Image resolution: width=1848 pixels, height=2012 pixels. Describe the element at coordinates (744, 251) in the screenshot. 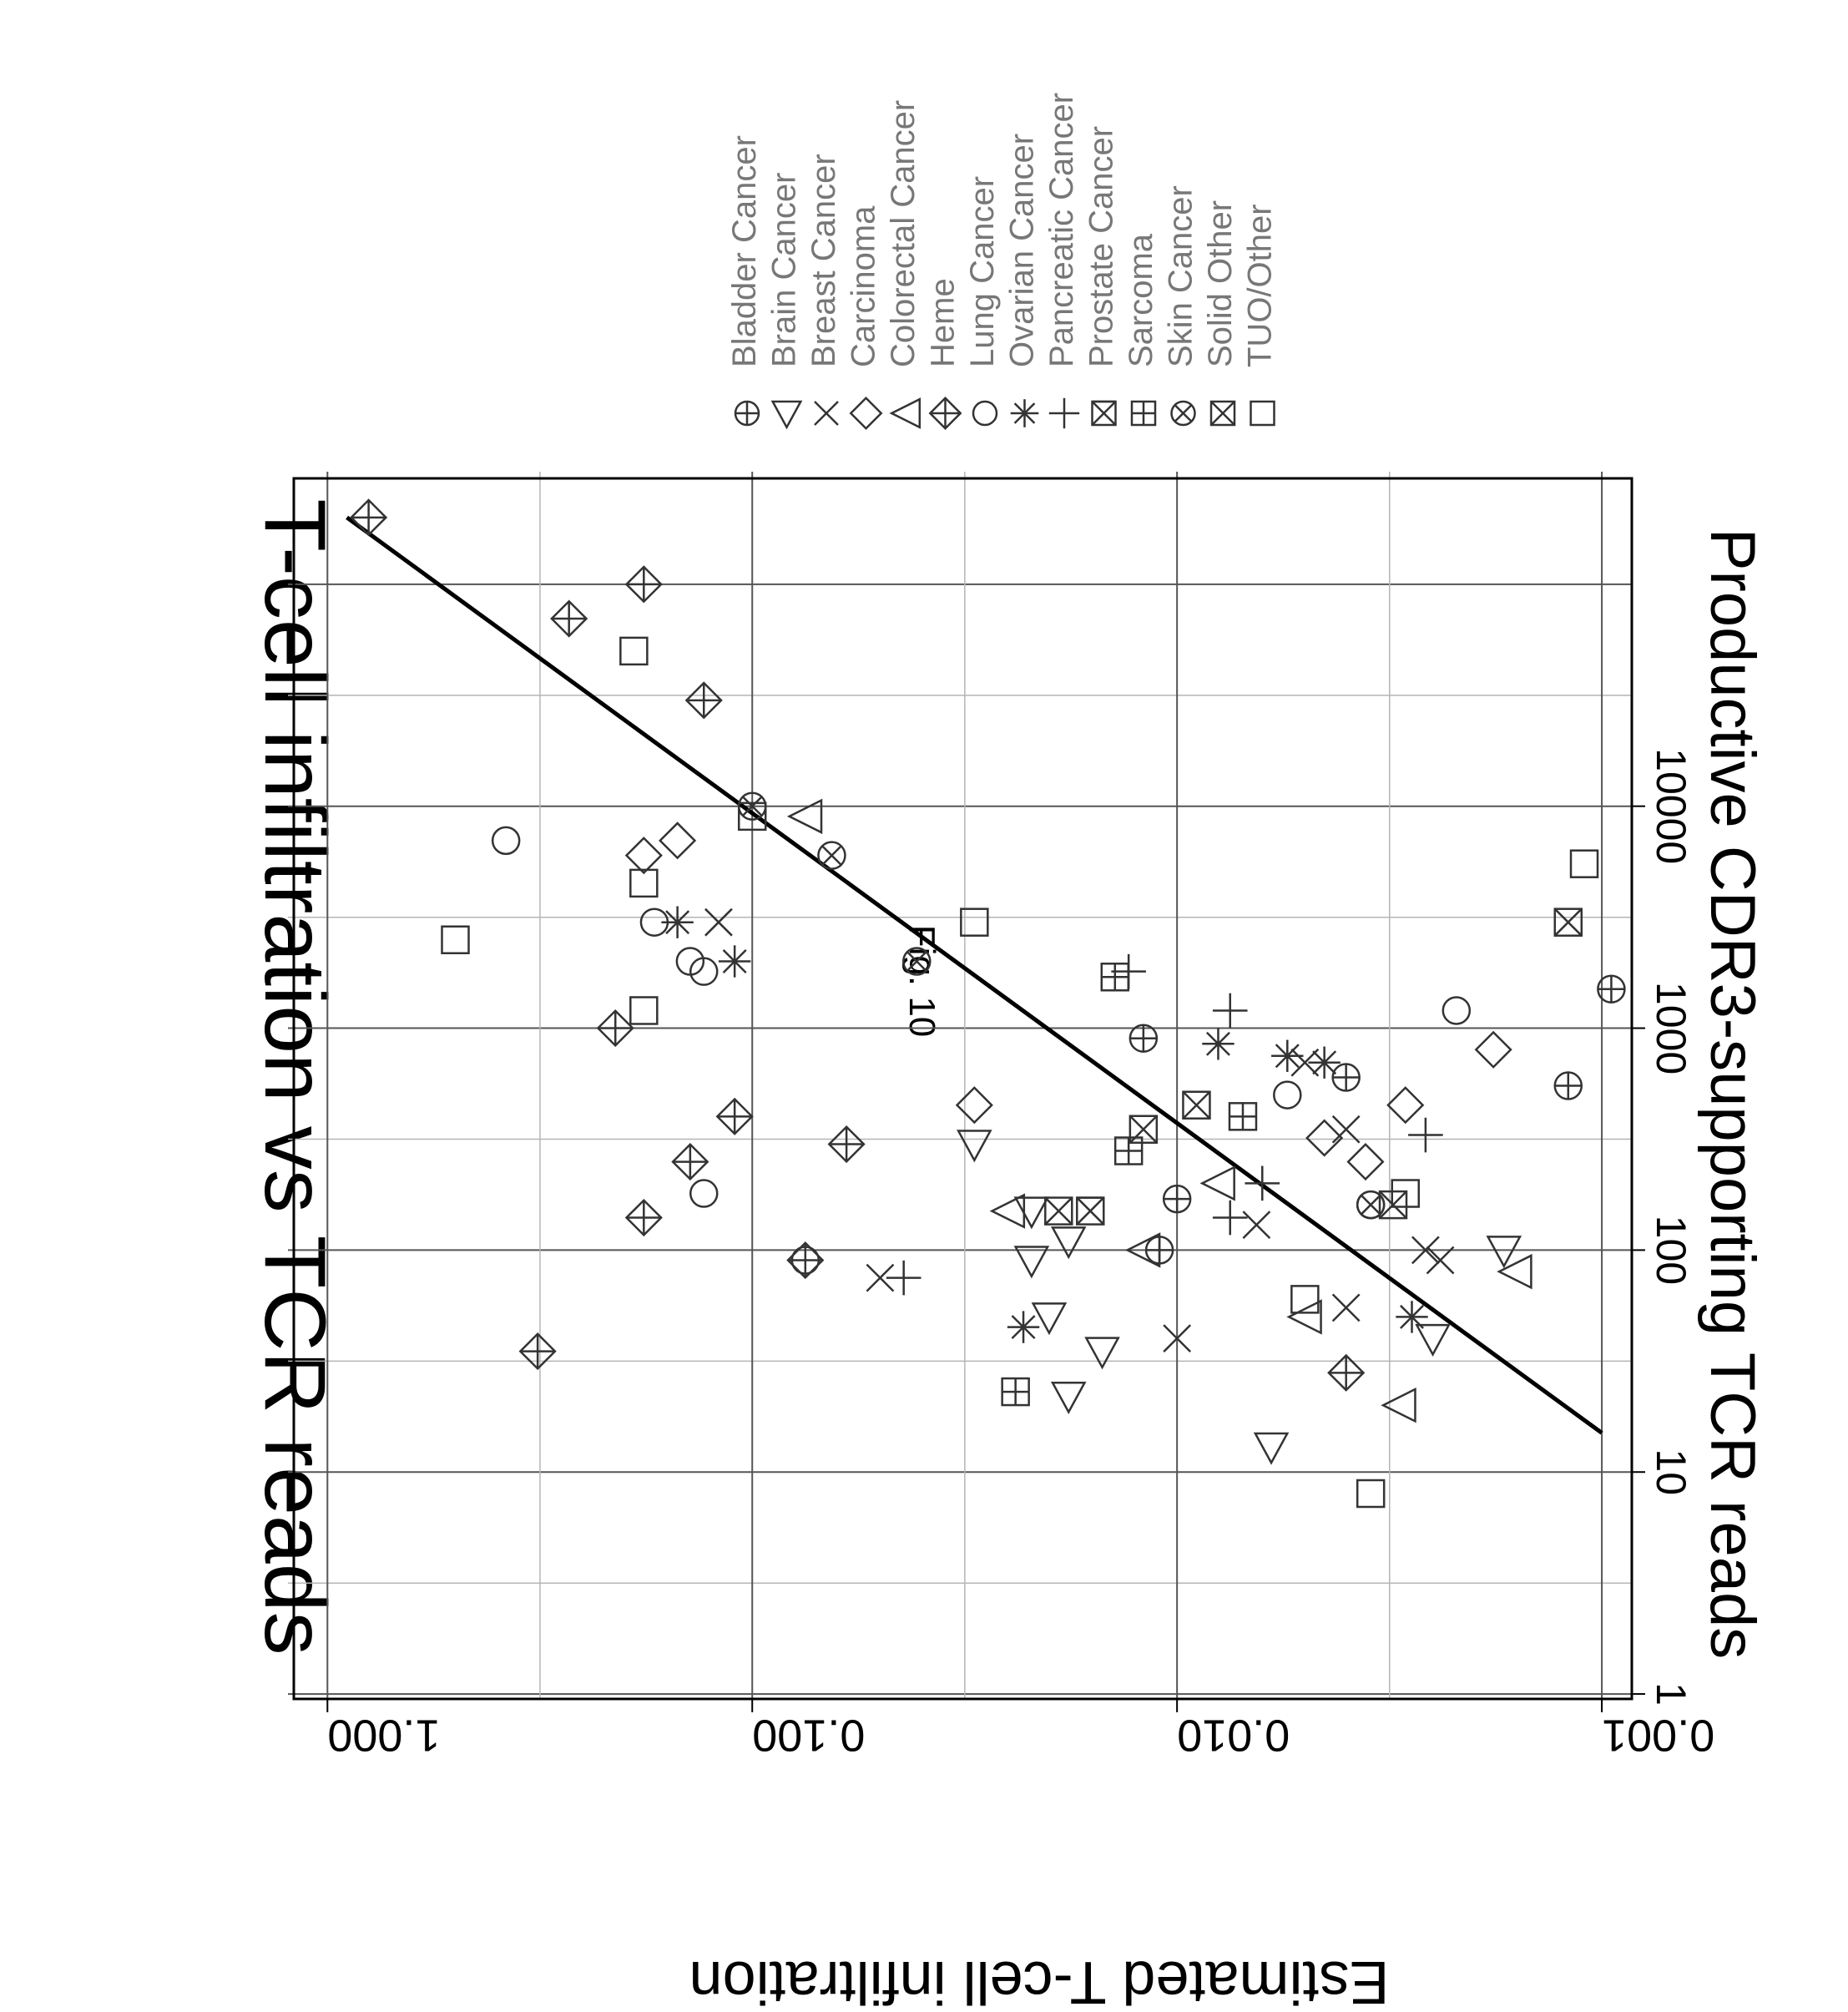

I see `legend-label: Bladder Cancer` at that location.